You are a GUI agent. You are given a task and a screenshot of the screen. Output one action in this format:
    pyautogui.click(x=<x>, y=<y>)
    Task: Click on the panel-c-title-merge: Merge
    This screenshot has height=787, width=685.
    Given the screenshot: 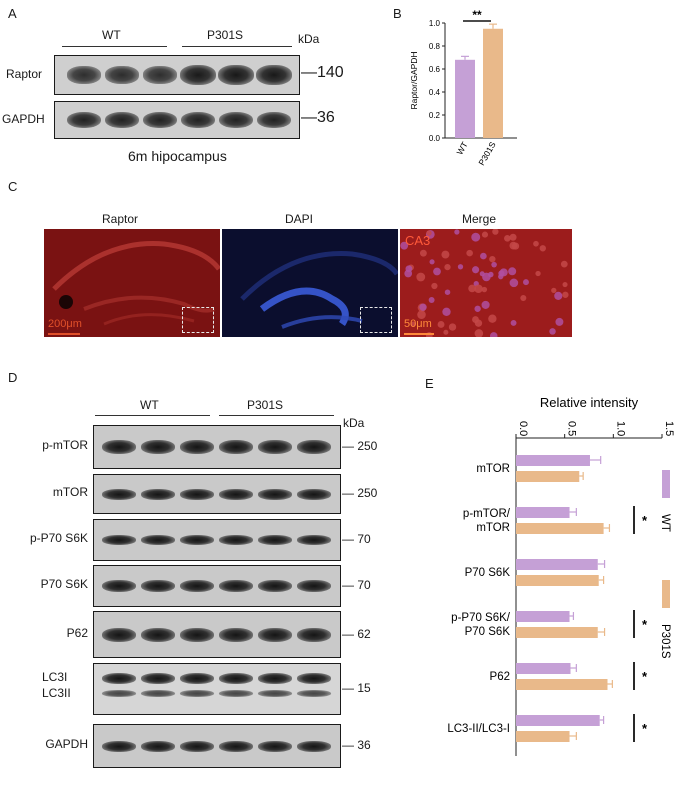 What is the action you would take?
    pyautogui.click(x=479, y=219)
    